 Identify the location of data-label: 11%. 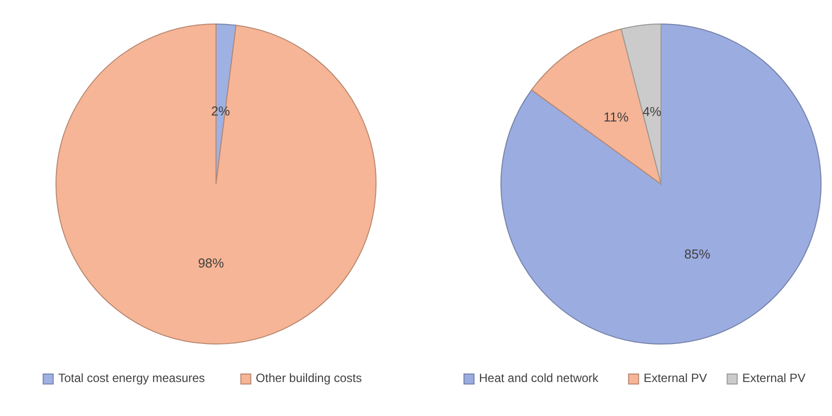
(616, 116).